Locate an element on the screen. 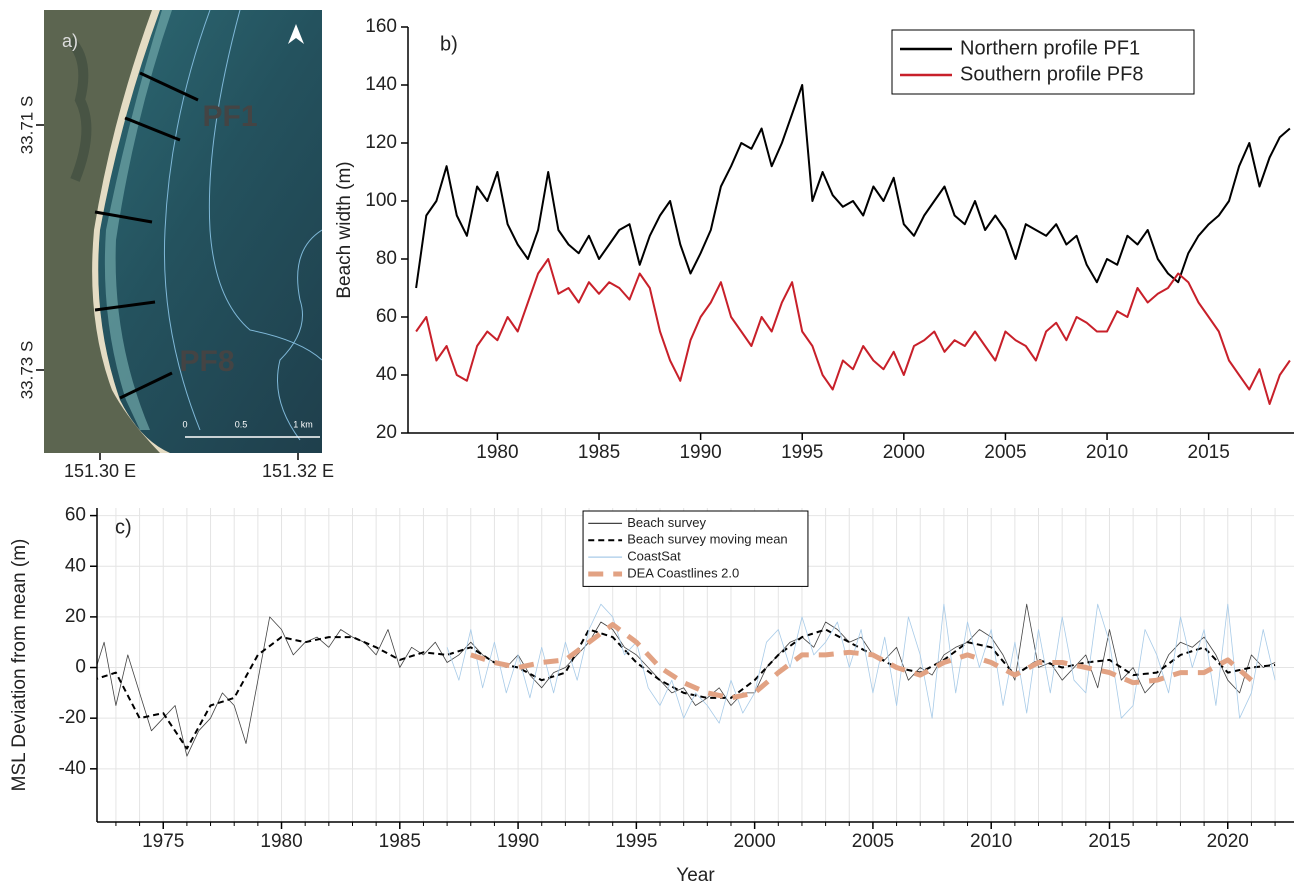 Image resolution: width=1296 pixels, height=886 pixels. profile-label: PF8 is located at coordinates (206, 361).